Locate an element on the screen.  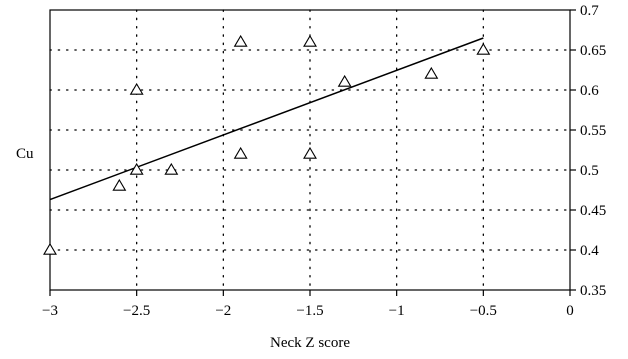
x-tick-label: 0 is located at coordinates (570, 311).